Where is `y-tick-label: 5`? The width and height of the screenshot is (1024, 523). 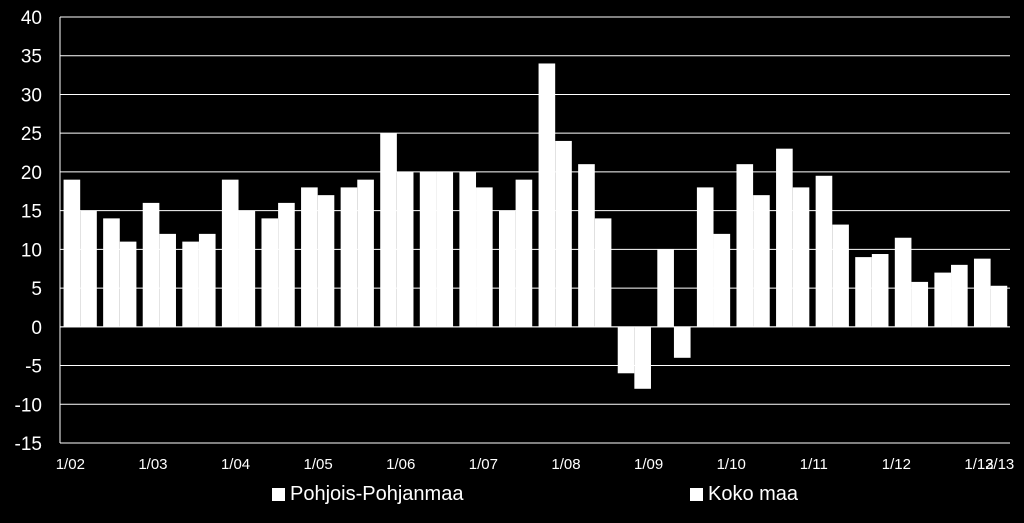
y-tick-label: 5 is located at coordinates (36, 289).